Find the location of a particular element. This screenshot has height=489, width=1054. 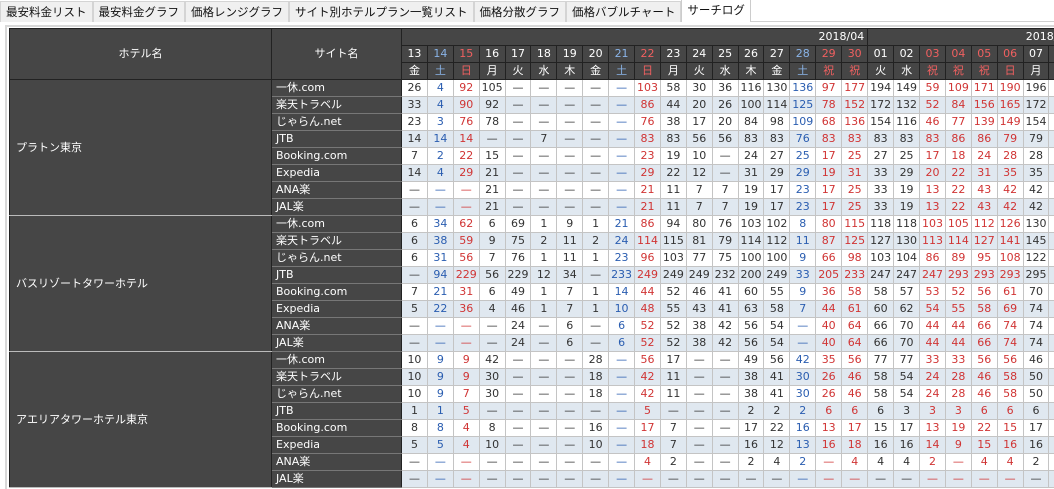

date-header: 23 is located at coordinates (673, 54).